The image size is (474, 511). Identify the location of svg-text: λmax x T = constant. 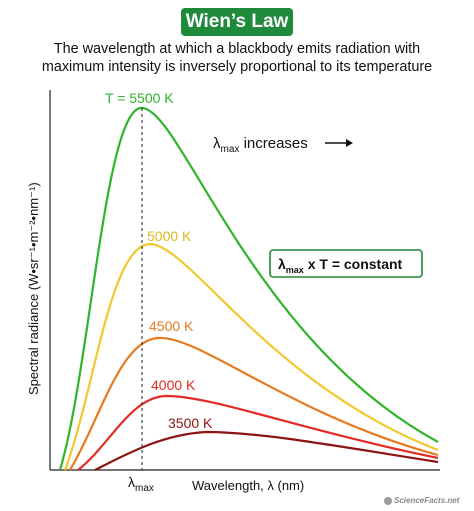
(340, 265).